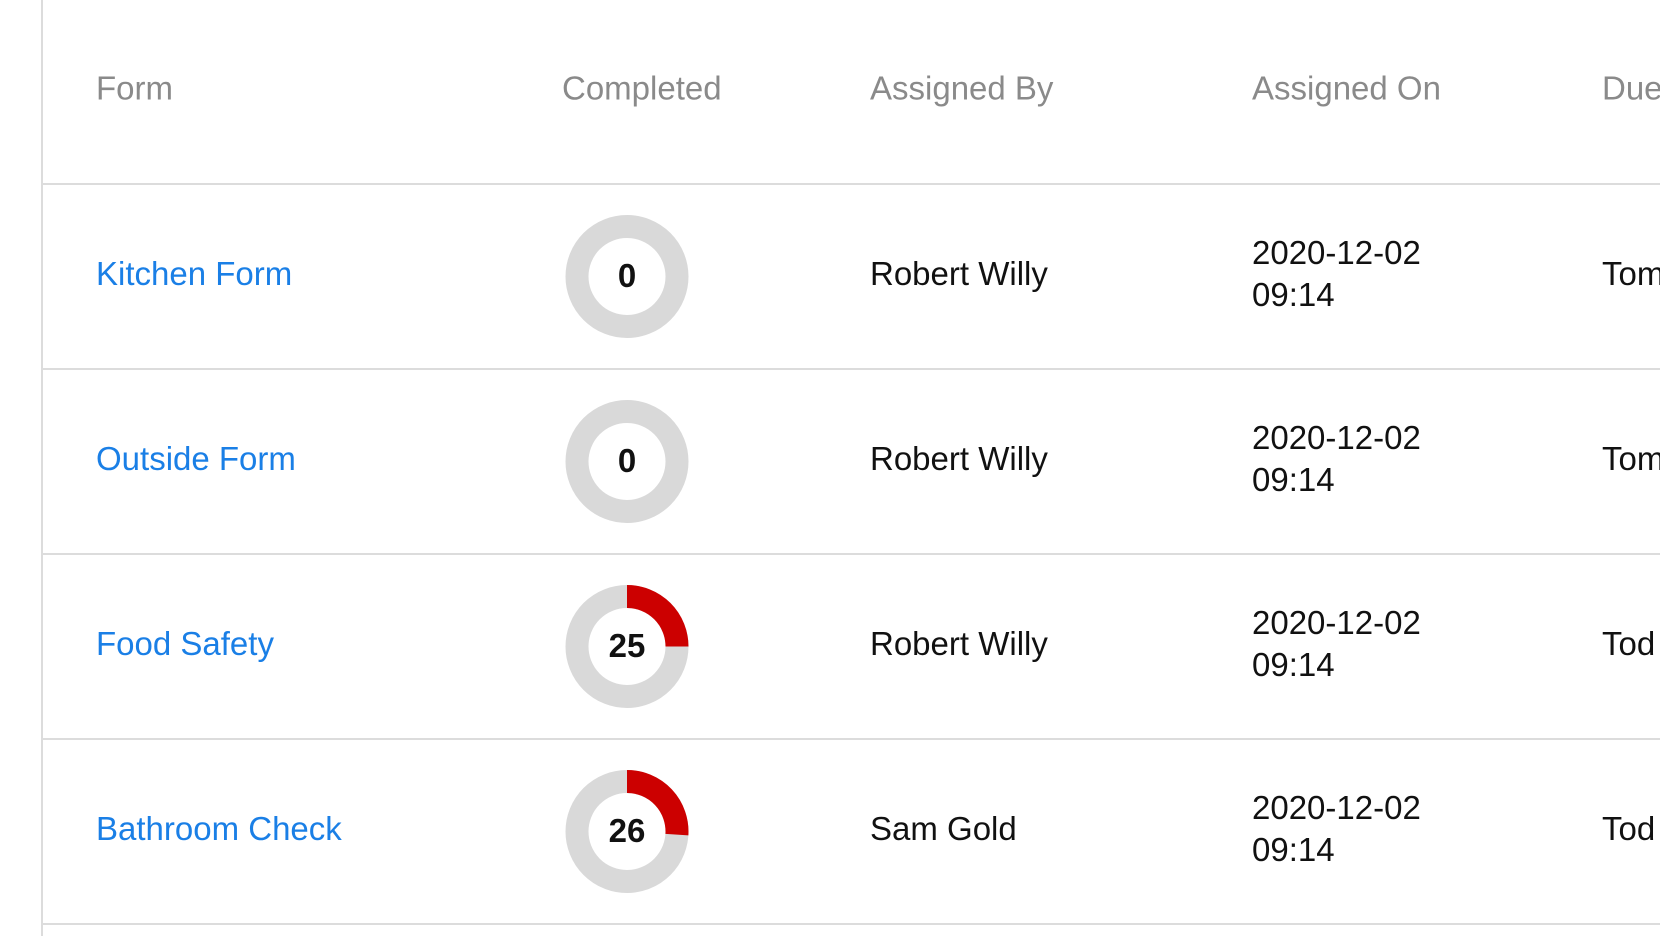 This screenshot has height=936, width=1660. Describe the element at coordinates (219, 828) in the screenshot. I see `form-link: Bathroom Check` at that location.